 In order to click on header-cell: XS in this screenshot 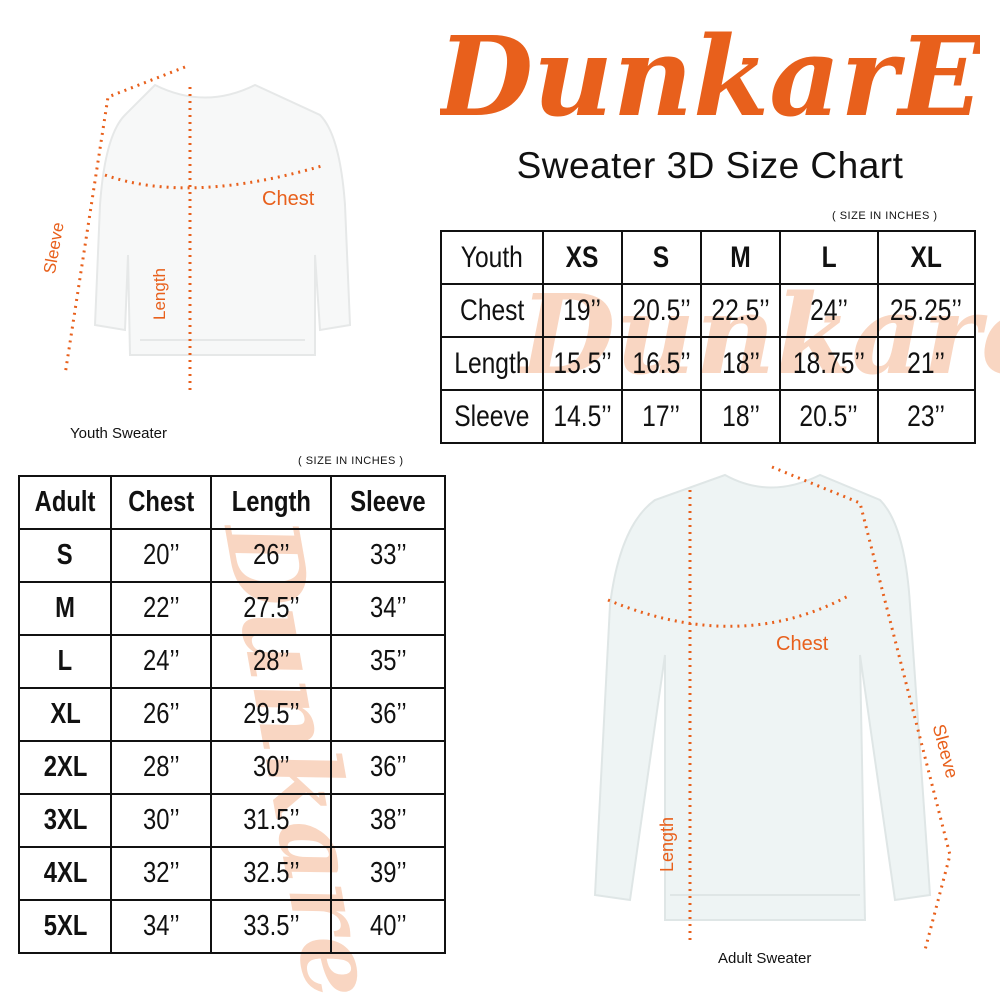, I will do `click(582, 257)`.